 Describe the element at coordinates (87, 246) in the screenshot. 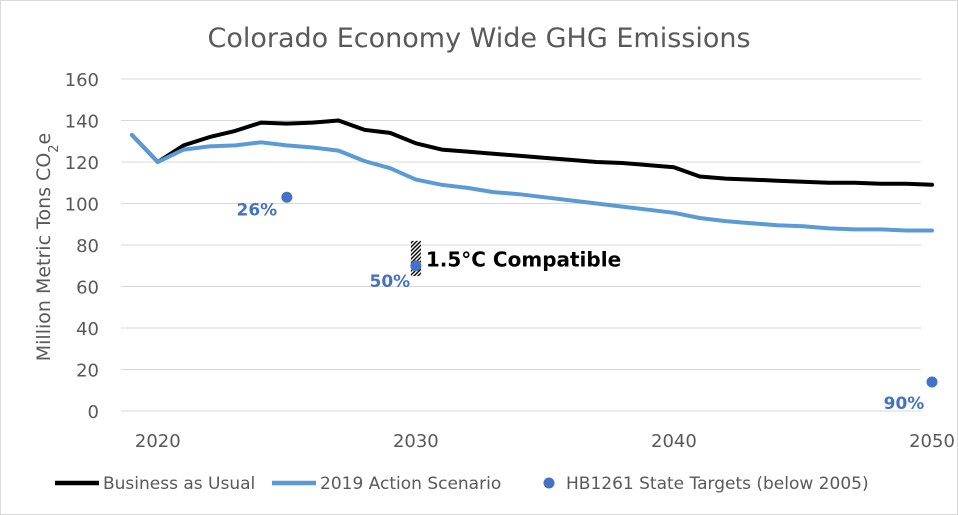

I see `y-tick-label: 80` at that location.